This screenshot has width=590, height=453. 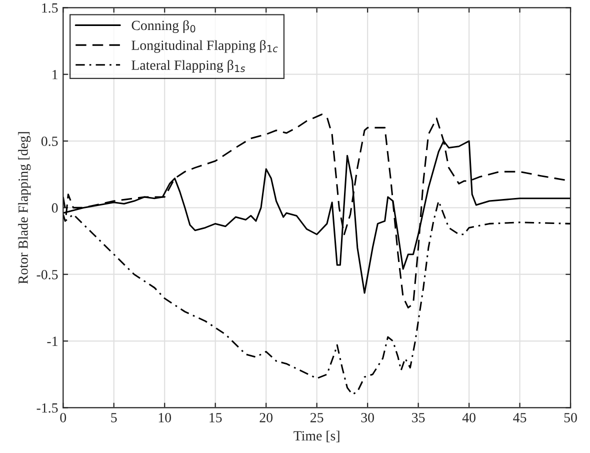 I want to click on x-tick-label: 10, so click(x=165, y=417).